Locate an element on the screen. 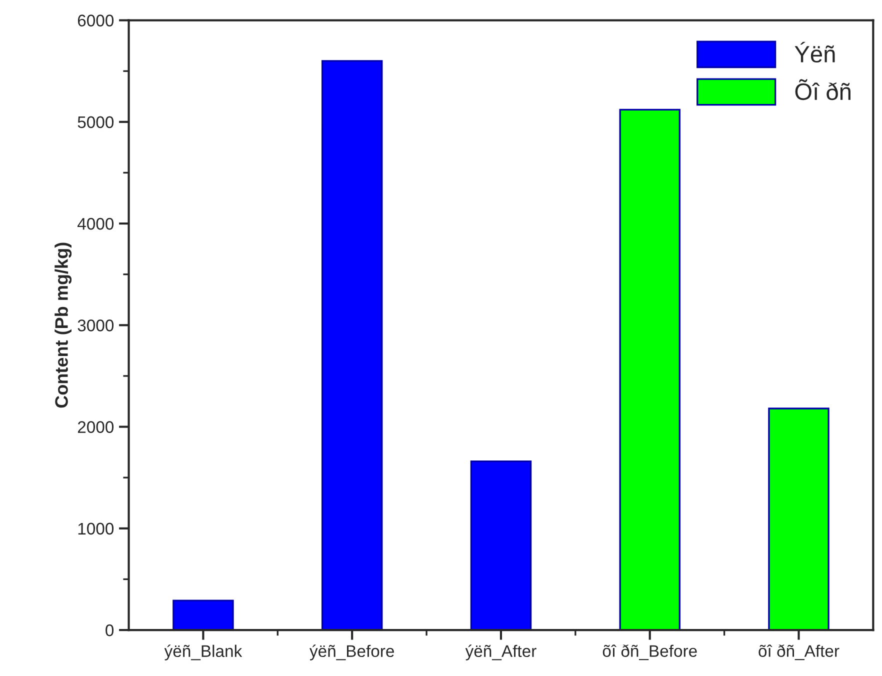  y-tick-label: 1000 is located at coordinates (96, 528).